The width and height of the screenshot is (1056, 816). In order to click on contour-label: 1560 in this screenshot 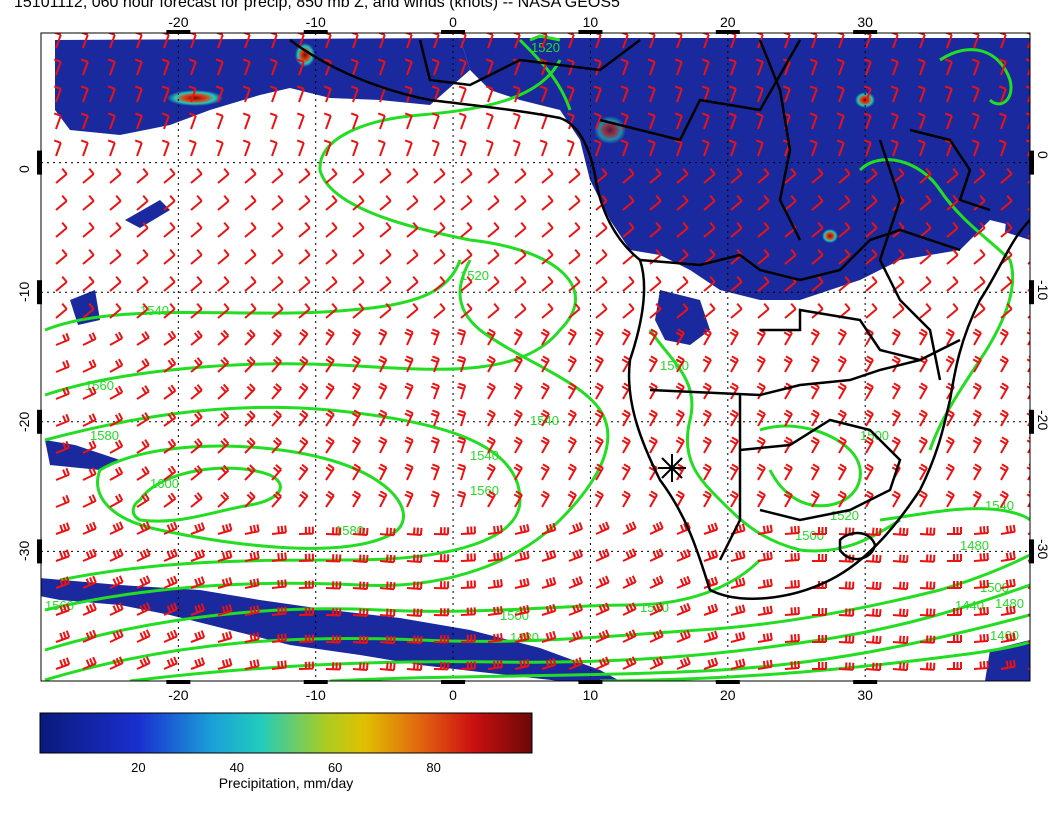, I will do `click(484, 490)`.